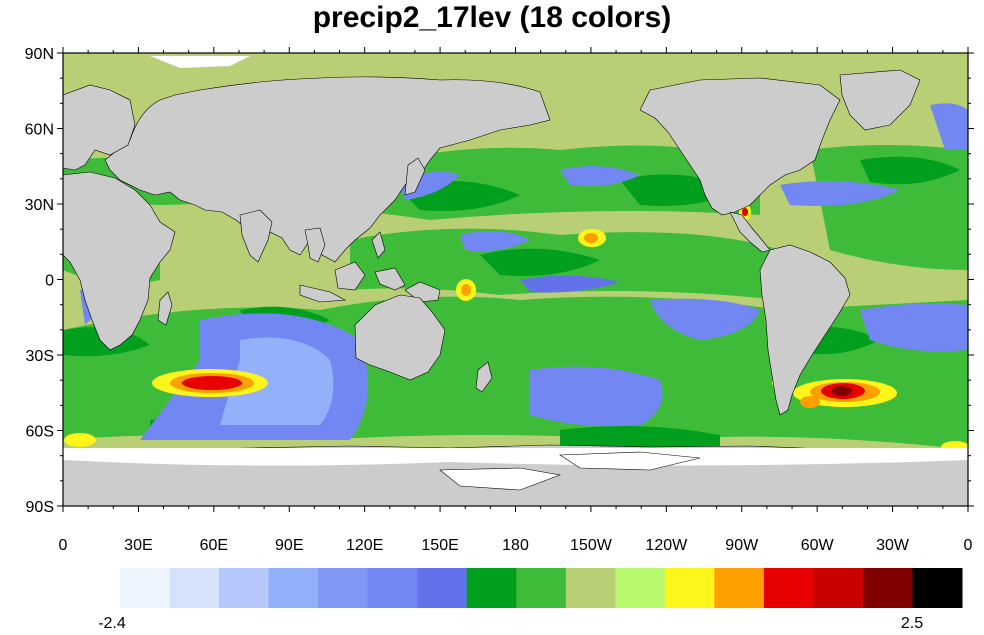 The height and width of the screenshot is (635, 984). Describe the element at coordinates (40, 507) in the screenshot. I see `lat-label: 90S` at that location.